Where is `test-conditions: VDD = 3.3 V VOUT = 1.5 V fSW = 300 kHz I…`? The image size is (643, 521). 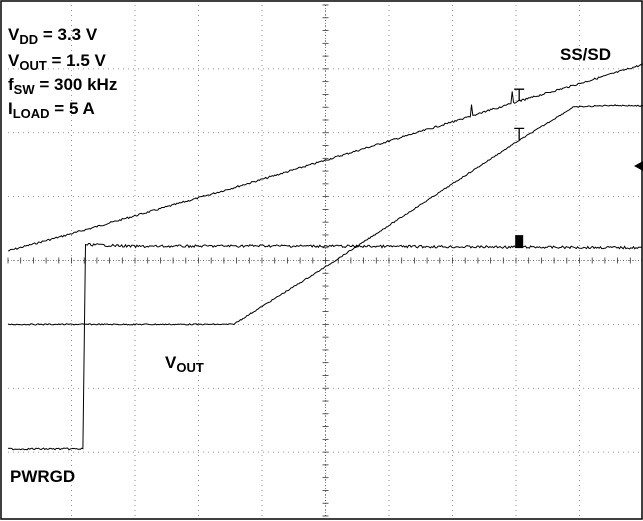 test-conditions: VDD = 3.3 V VOUT = 1.5 V fSW = 300 kHz I… is located at coordinates (62, 73).